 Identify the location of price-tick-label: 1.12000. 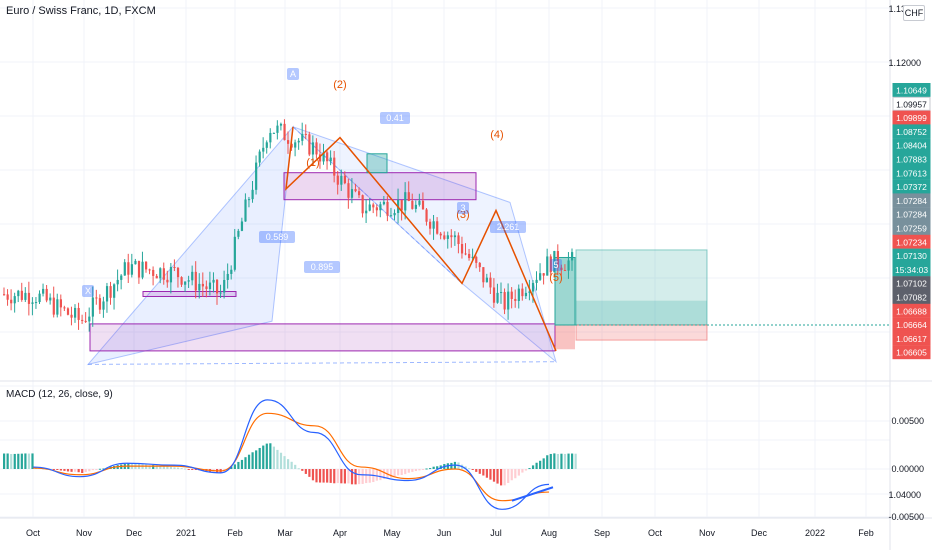
(904, 63).